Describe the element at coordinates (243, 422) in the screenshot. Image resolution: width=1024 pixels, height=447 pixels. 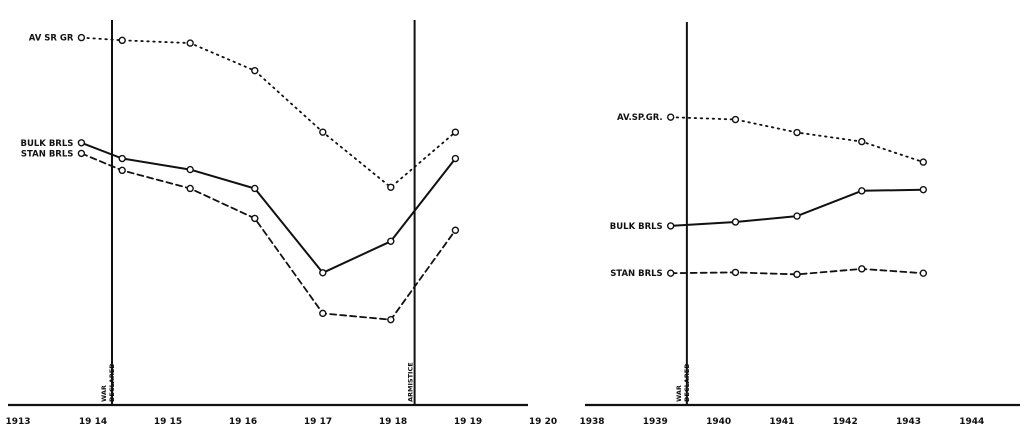
I see `x-tick-label: 19 16` at that location.